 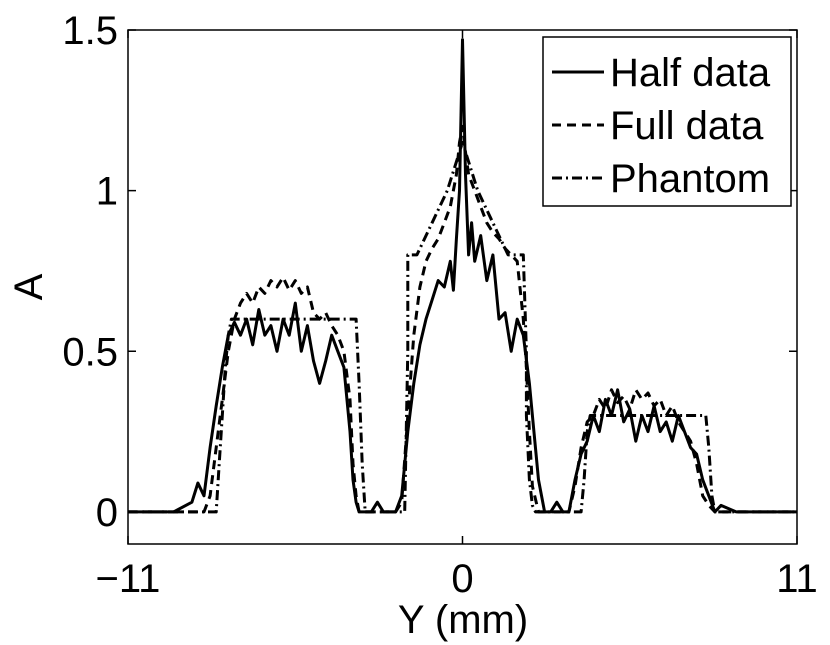 I want to click on y-tick-label: 1.5, so click(x=90, y=31).